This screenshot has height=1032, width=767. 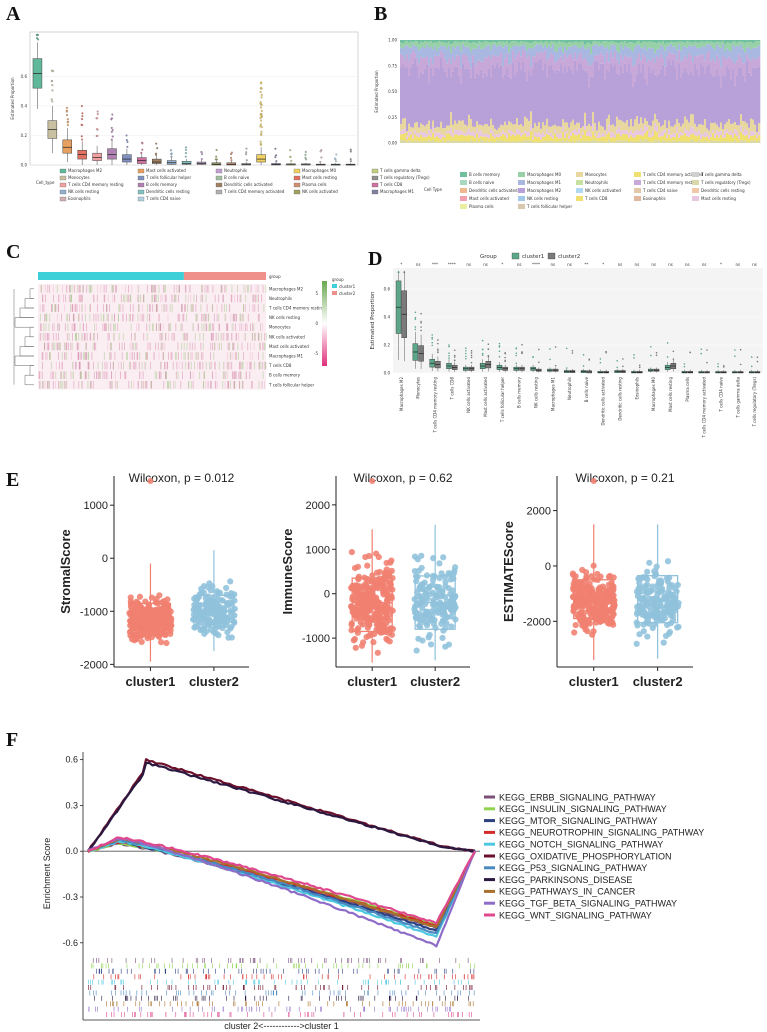 I want to click on legend-label: T cells follicular helper, so click(x=168, y=177).